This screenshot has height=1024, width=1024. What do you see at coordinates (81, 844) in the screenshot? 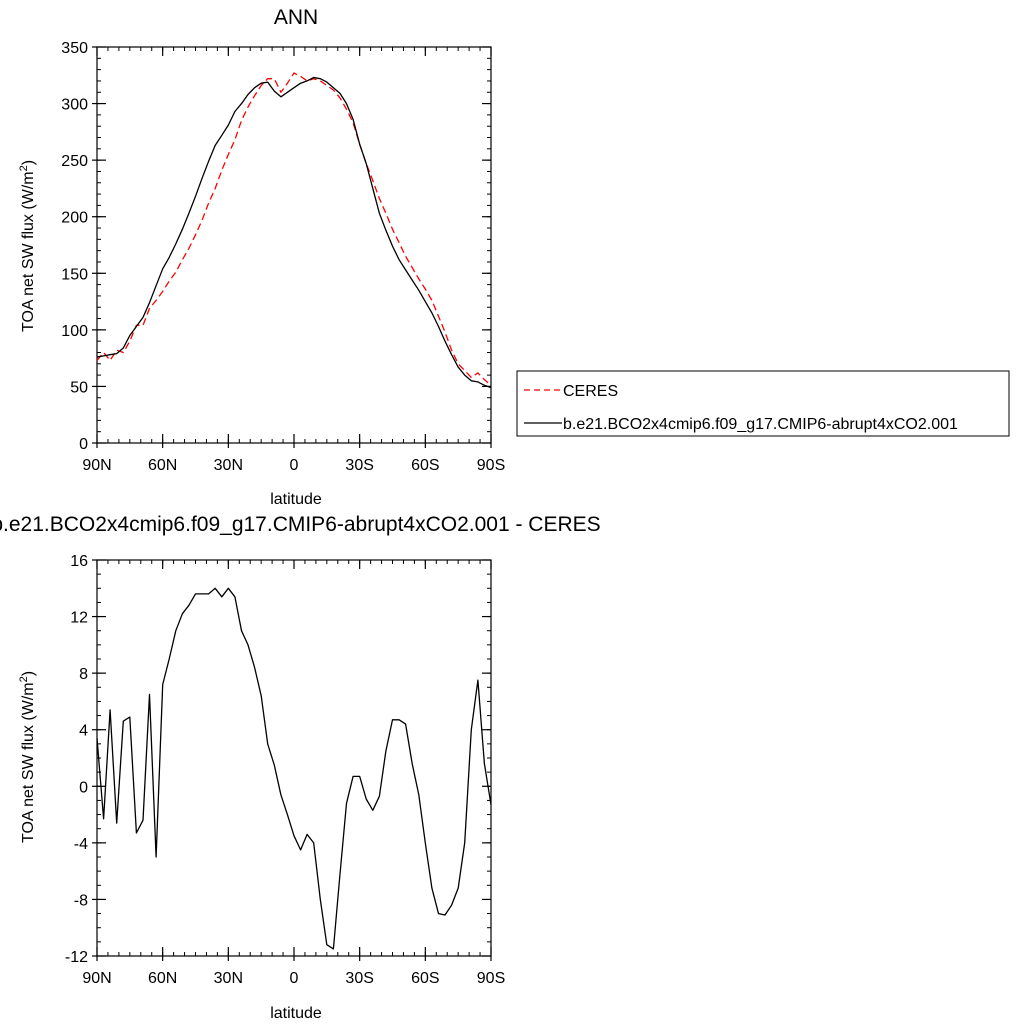
I see `y-tick-label: -4` at bounding box center [81, 844].